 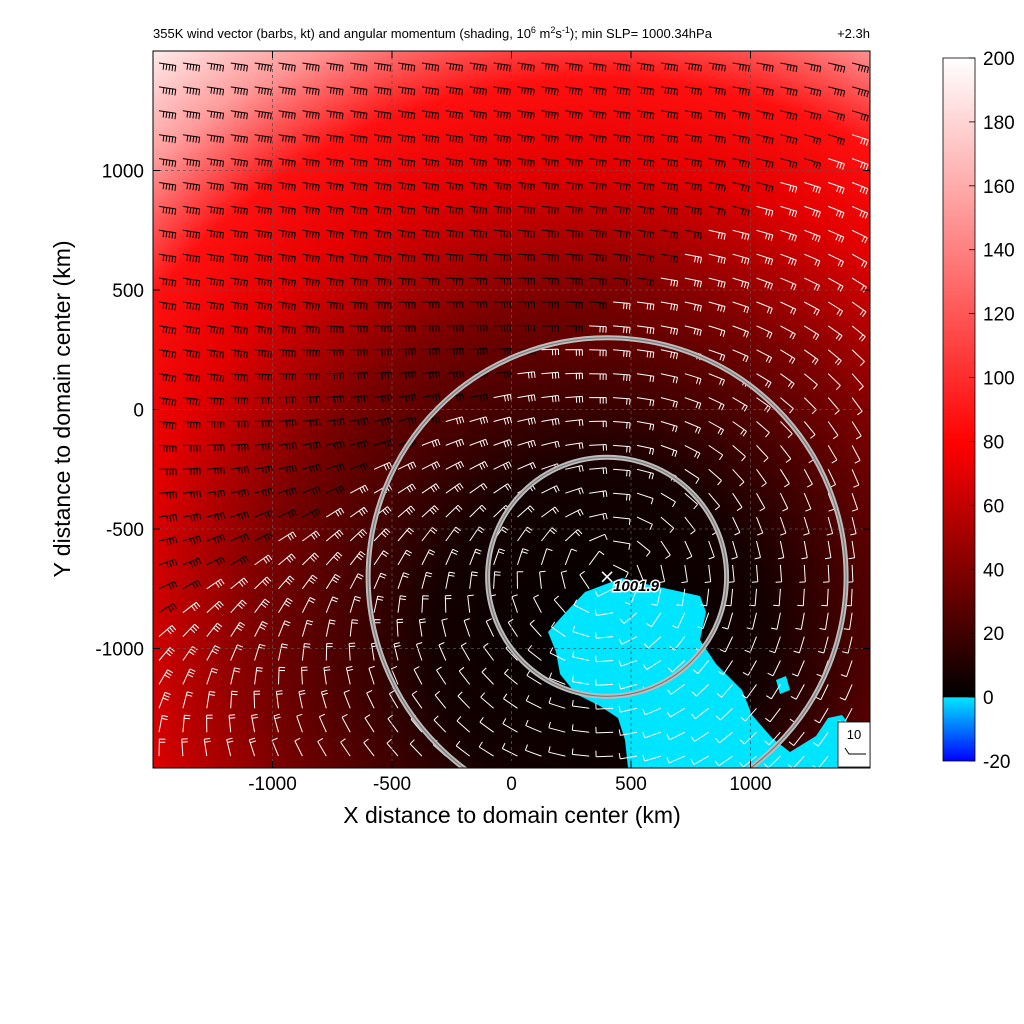 I want to click on reference-barb-icon, so click(x=855, y=751).